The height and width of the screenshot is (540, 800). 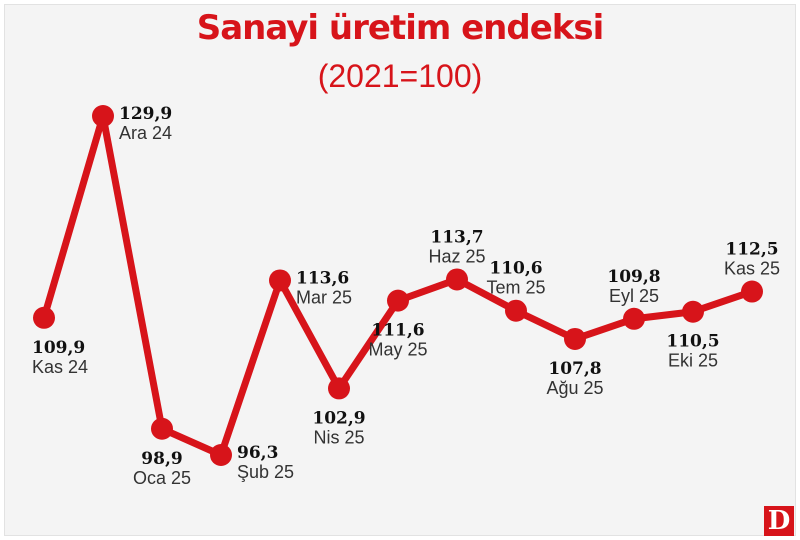 What do you see at coordinates (257, 453) in the screenshot?
I see `data-value-label: 96,3` at bounding box center [257, 453].